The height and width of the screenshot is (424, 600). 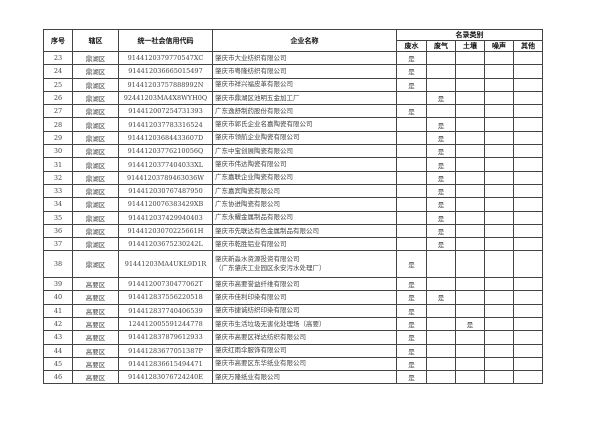 I want to click on seq-cell: 34, so click(x=58, y=204).